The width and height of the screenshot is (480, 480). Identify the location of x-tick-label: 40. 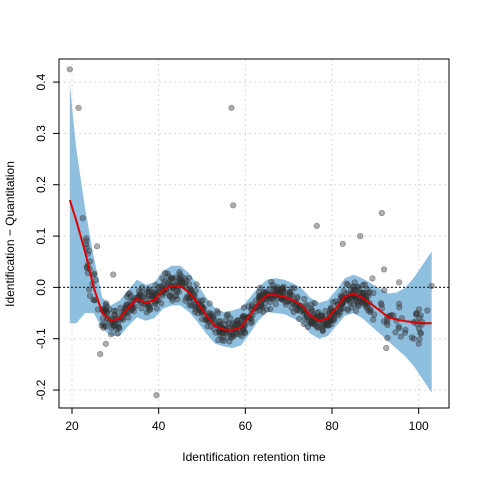
(159, 426).